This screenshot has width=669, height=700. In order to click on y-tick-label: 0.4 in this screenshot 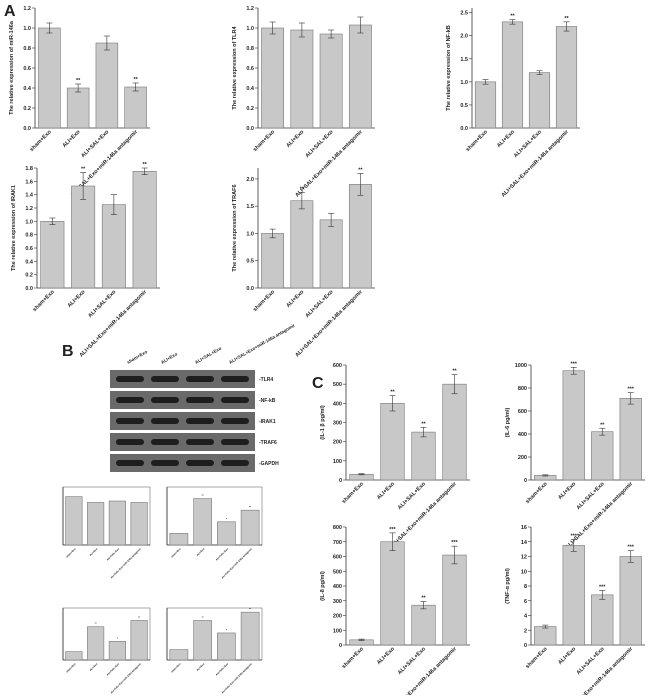, I will do `click(27, 89)`.